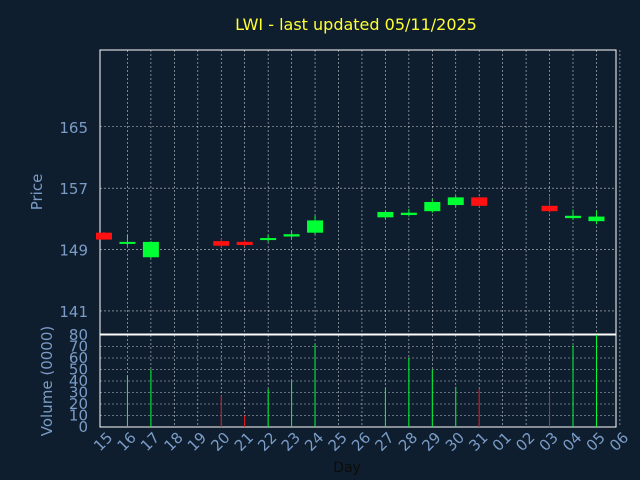  Describe the element at coordinates (37, 192) in the screenshot. I see `price-axis-label: Price` at that location.